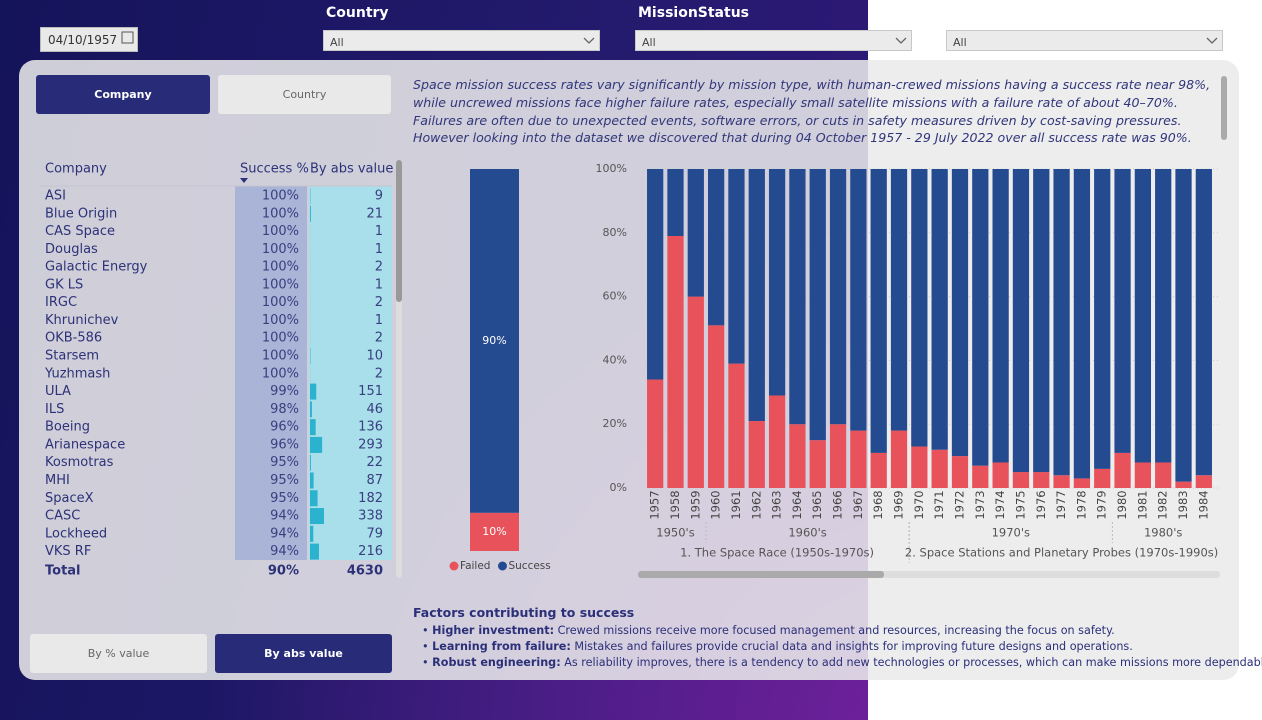 This screenshot has height=720, width=1262. What do you see at coordinates (303, 653) in the screenshot?
I see `value-button: By abs value` at bounding box center [303, 653].